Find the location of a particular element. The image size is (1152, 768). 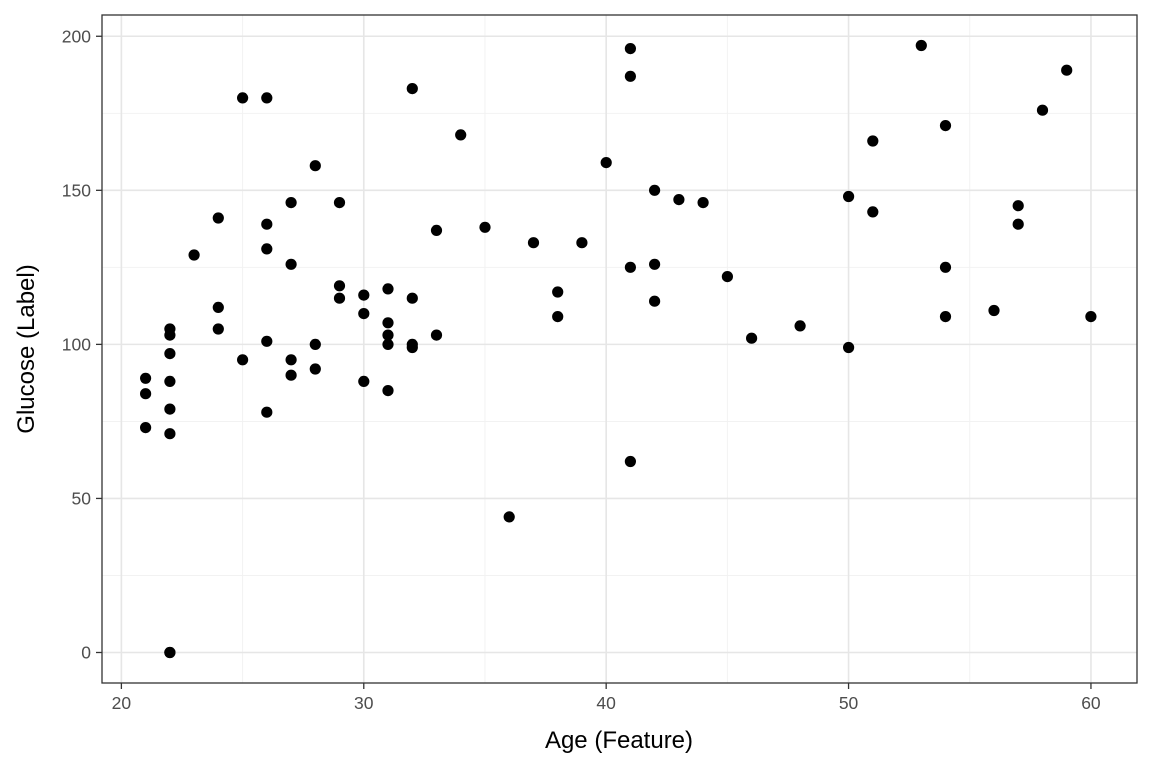

y-tick-label: 0 is located at coordinates (86, 652).